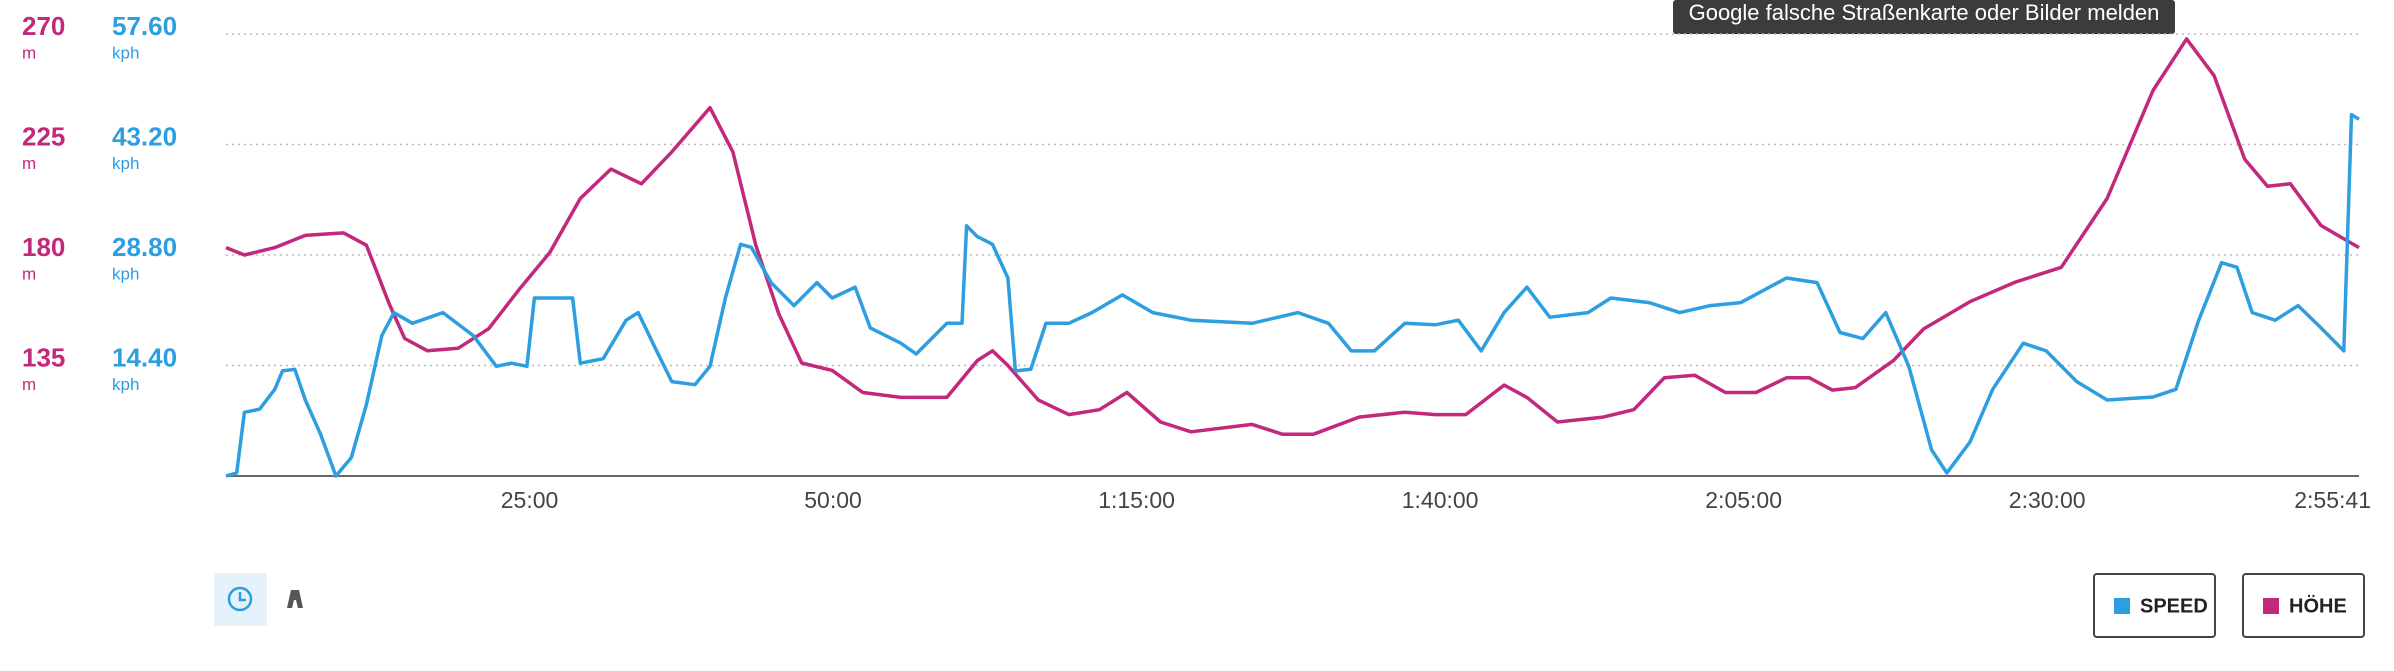 Image resolution: width=2394 pixels, height=671 pixels. I want to click on x-tick-label: 25:00, so click(530, 500).